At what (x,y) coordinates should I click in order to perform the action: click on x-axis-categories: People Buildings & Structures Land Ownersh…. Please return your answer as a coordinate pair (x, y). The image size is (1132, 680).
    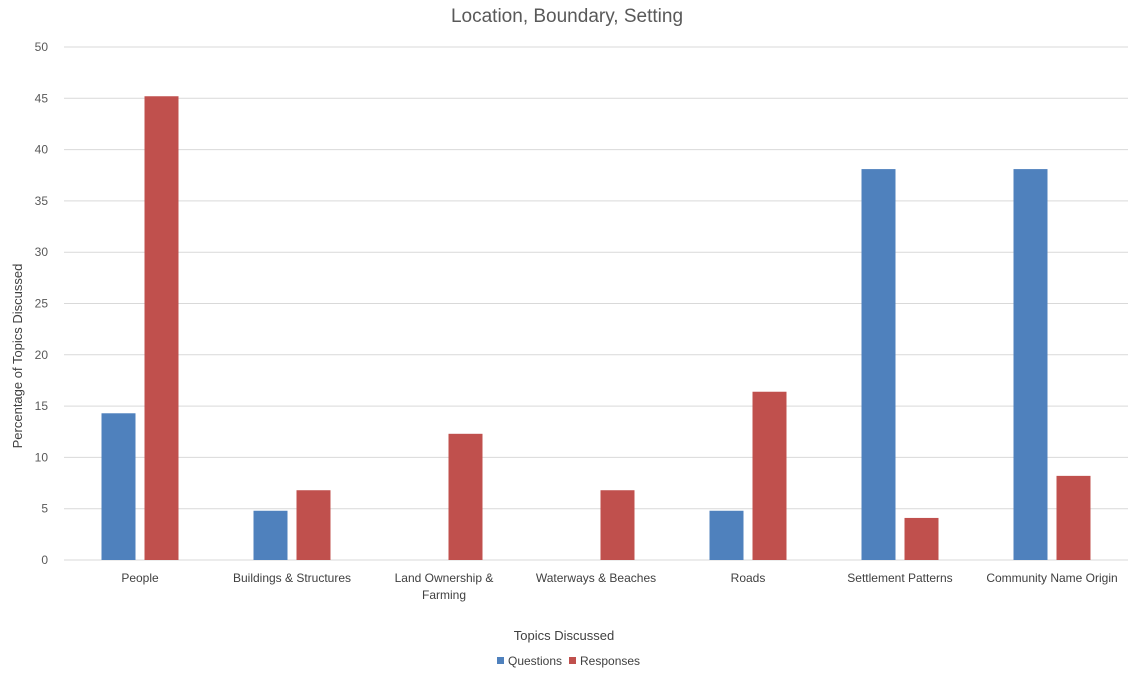
    Looking at the image, I should click on (619, 586).